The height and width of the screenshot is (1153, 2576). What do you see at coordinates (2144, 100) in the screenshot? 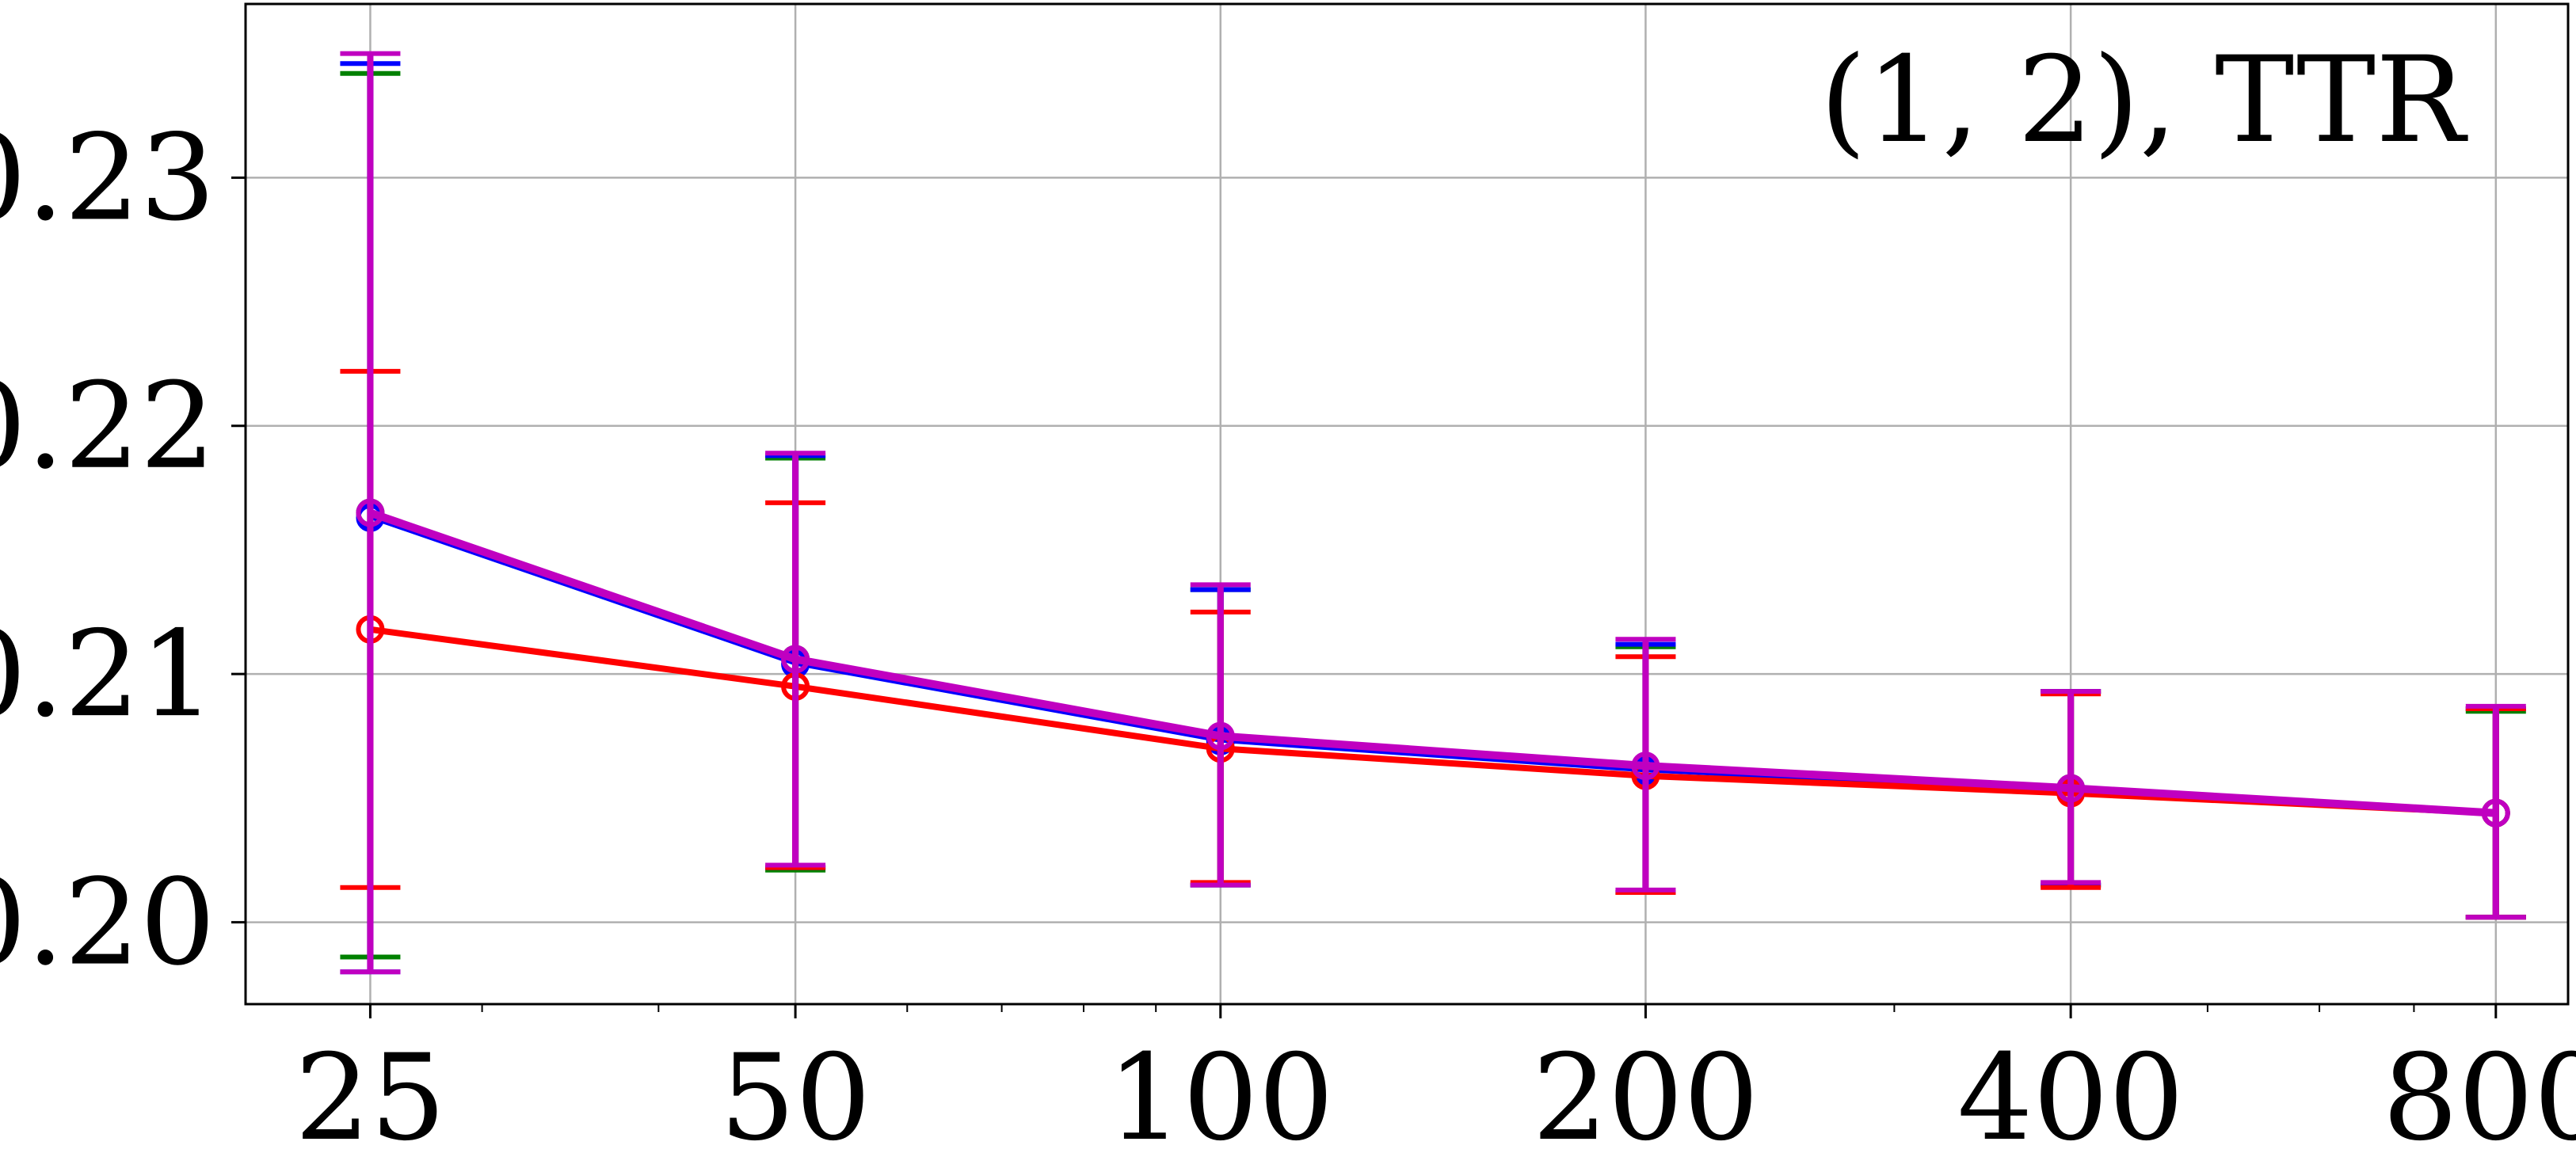
I see `chart-annotation: (1, 2), TTR` at bounding box center [2144, 100].